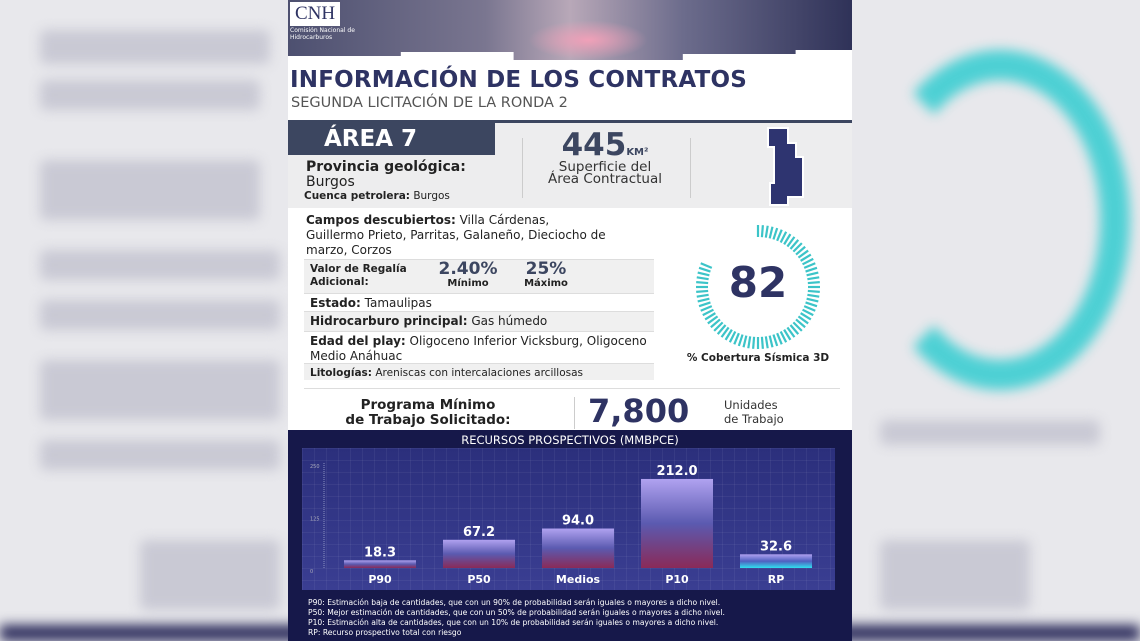 This screenshot has width=1140, height=641. Describe the element at coordinates (758, 282) in the screenshot. I see `gauge-value: 82` at that location.